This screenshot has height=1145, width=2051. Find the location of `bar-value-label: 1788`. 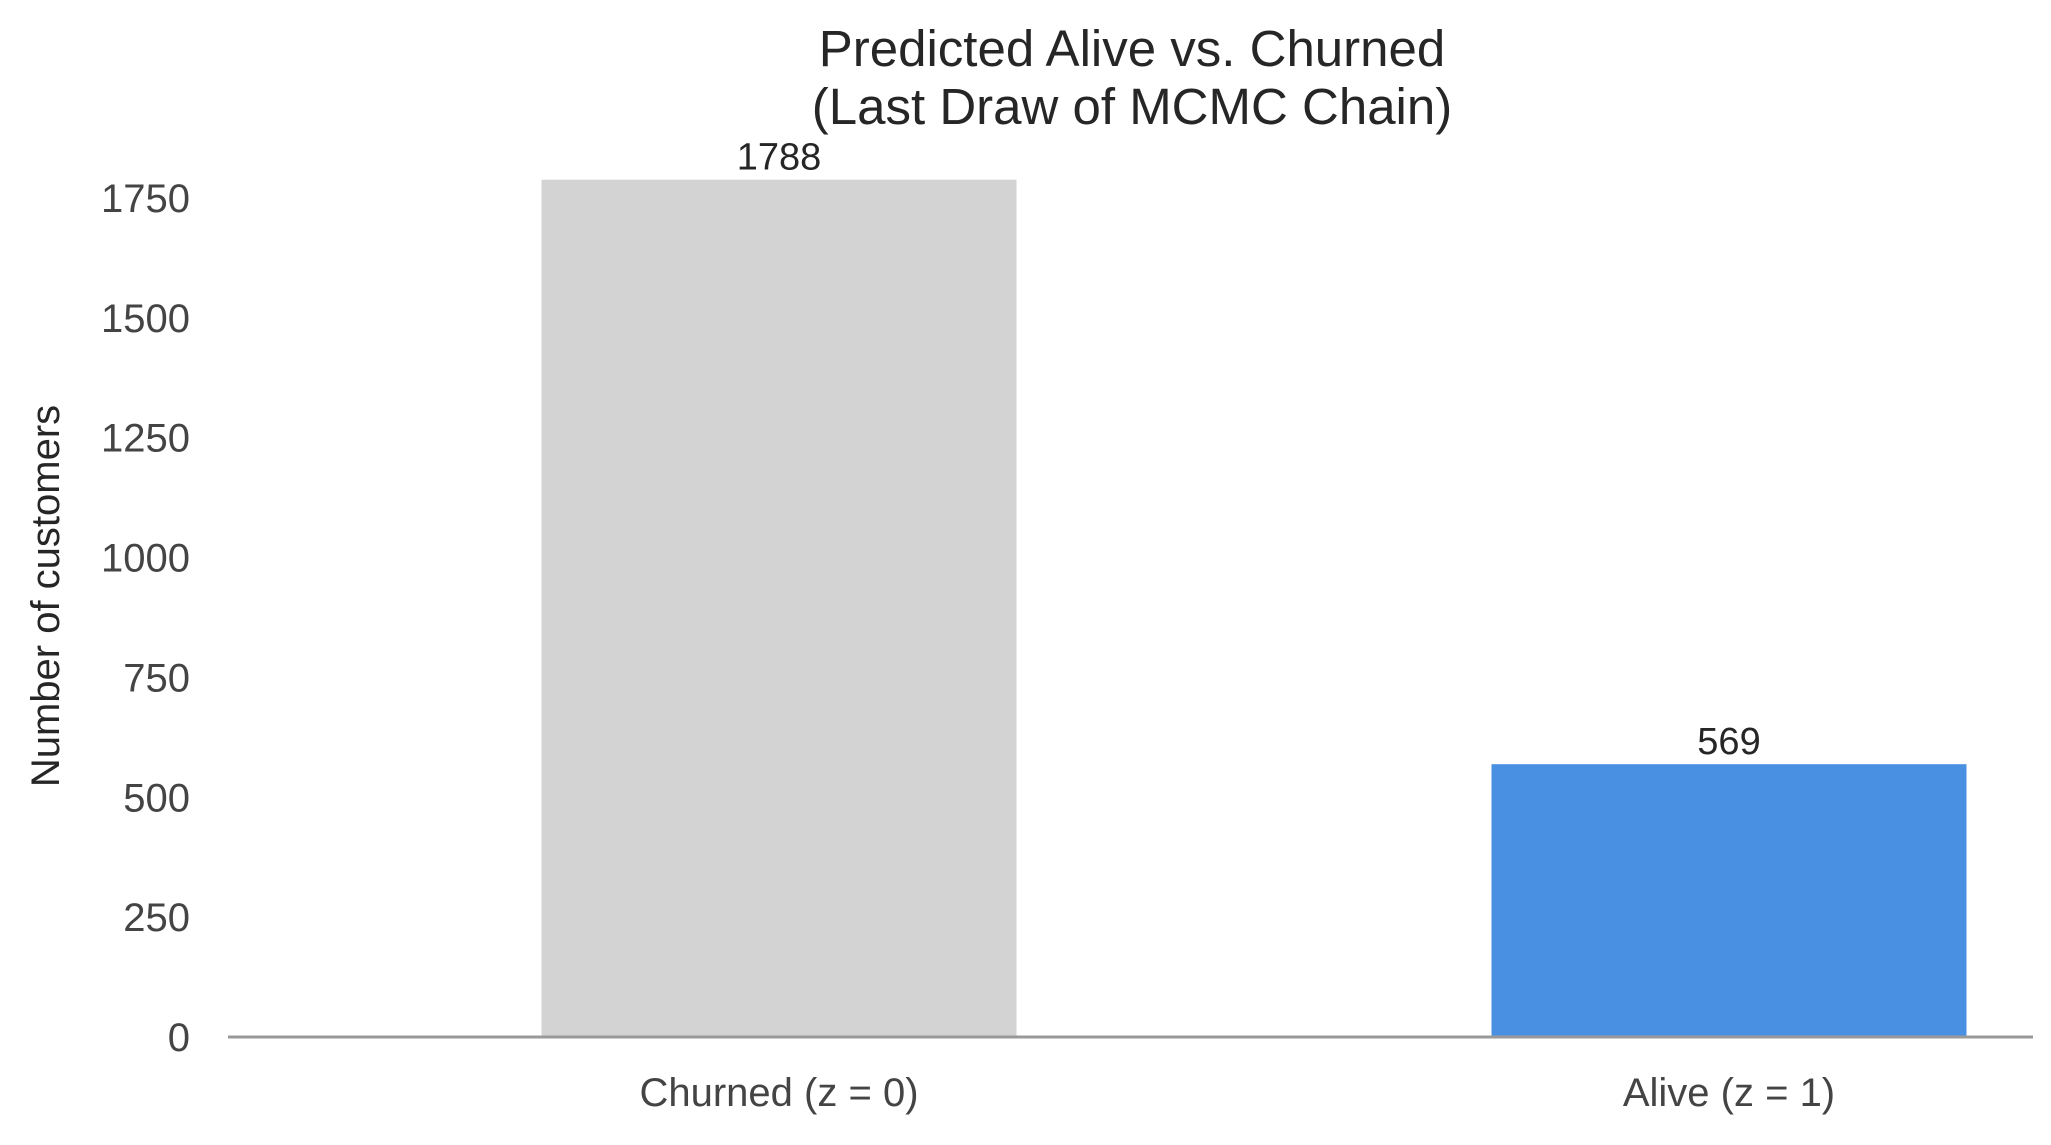

bar-value-label: 1788 is located at coordinates (779, 158).